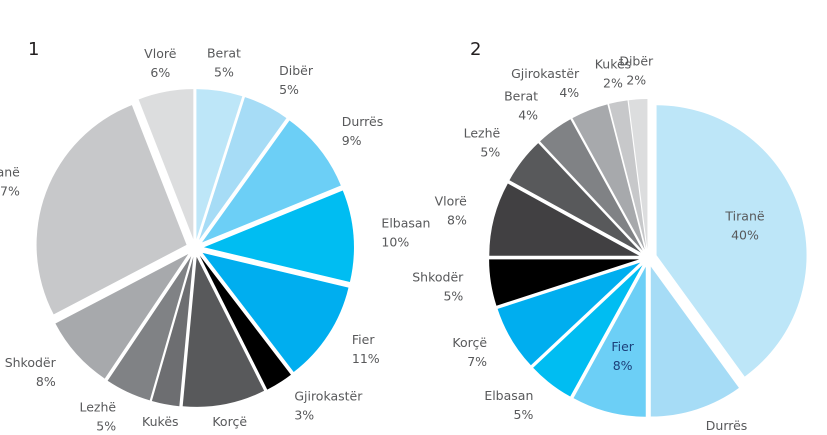  What do you see at coordinates (744, 225) in the screenshot?
I see `slice-label: Tiranë 40%` at bounding box center [744, 225].